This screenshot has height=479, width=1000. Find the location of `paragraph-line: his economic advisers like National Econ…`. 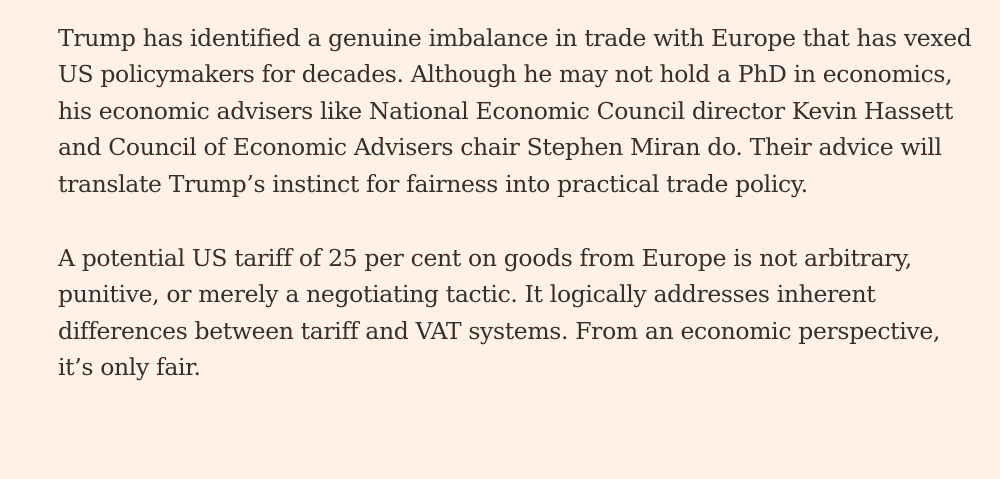

paragraph-line: his economic advisers like National Econ… is located at coordinates (505, 110).